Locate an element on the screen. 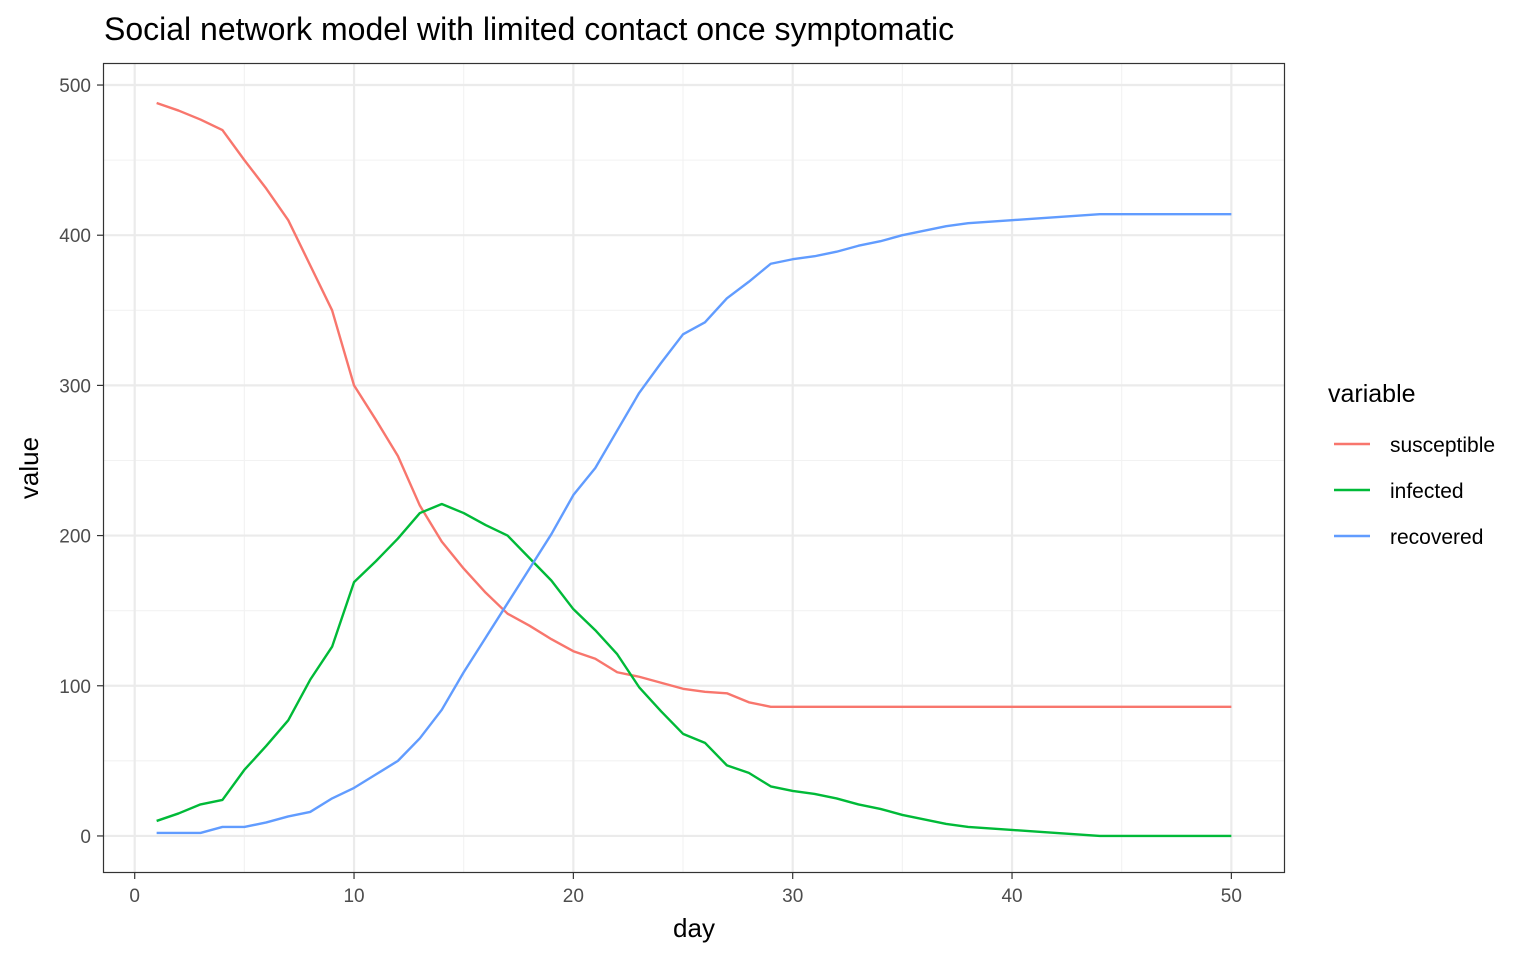 This screenshot has height=960, width=1536. y-tick-label: 300 is located at coordinates (75, 386).